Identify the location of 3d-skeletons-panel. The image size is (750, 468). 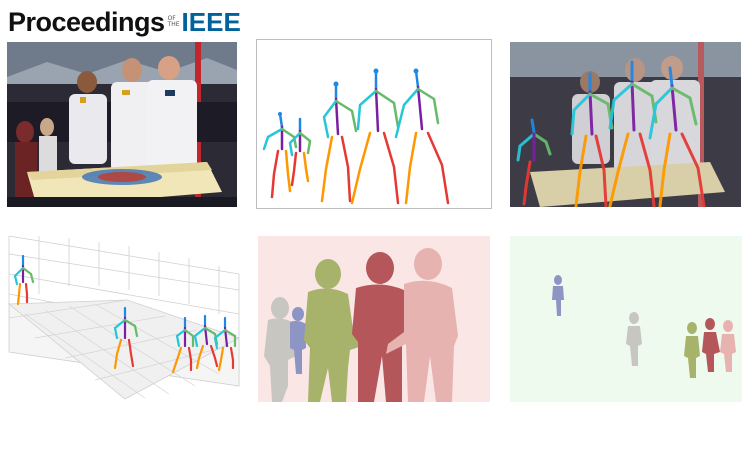
(124, 318).